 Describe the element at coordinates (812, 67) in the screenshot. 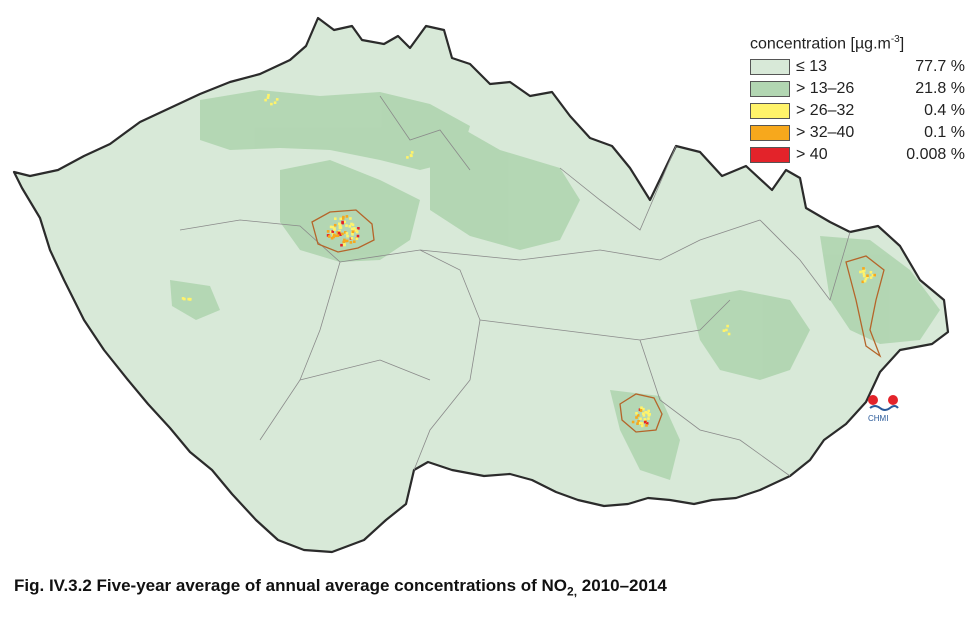

I see `legend-label: ≤ 13` at that location.